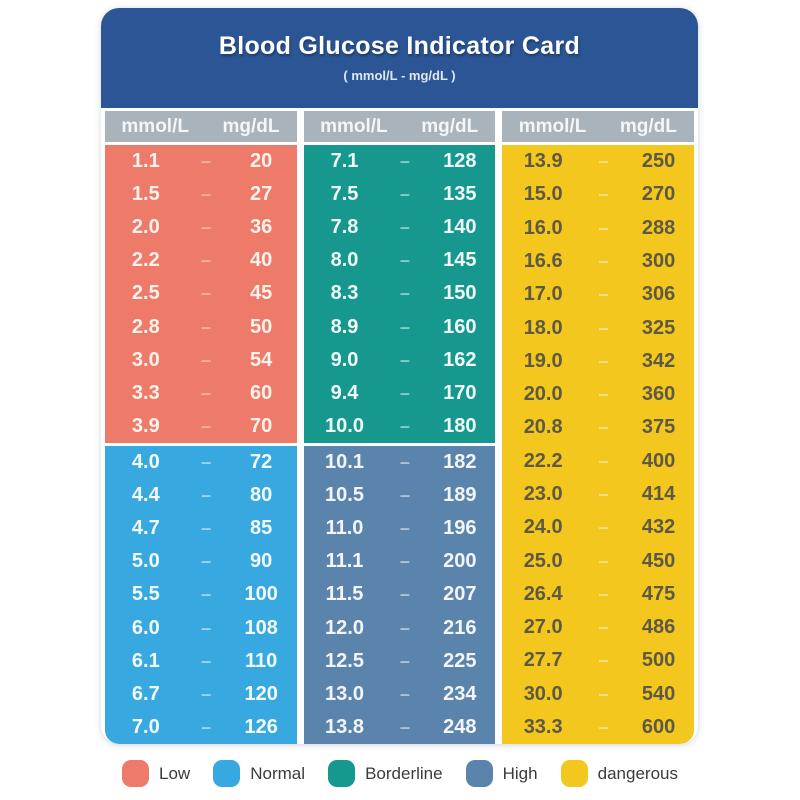 Image resolution: width=800 pixels, height=800 pixels. What do you see at coordinates (543, 527) in the screenshot?
I see `mmol-value: 24.0` at bounding box center [543, 527].